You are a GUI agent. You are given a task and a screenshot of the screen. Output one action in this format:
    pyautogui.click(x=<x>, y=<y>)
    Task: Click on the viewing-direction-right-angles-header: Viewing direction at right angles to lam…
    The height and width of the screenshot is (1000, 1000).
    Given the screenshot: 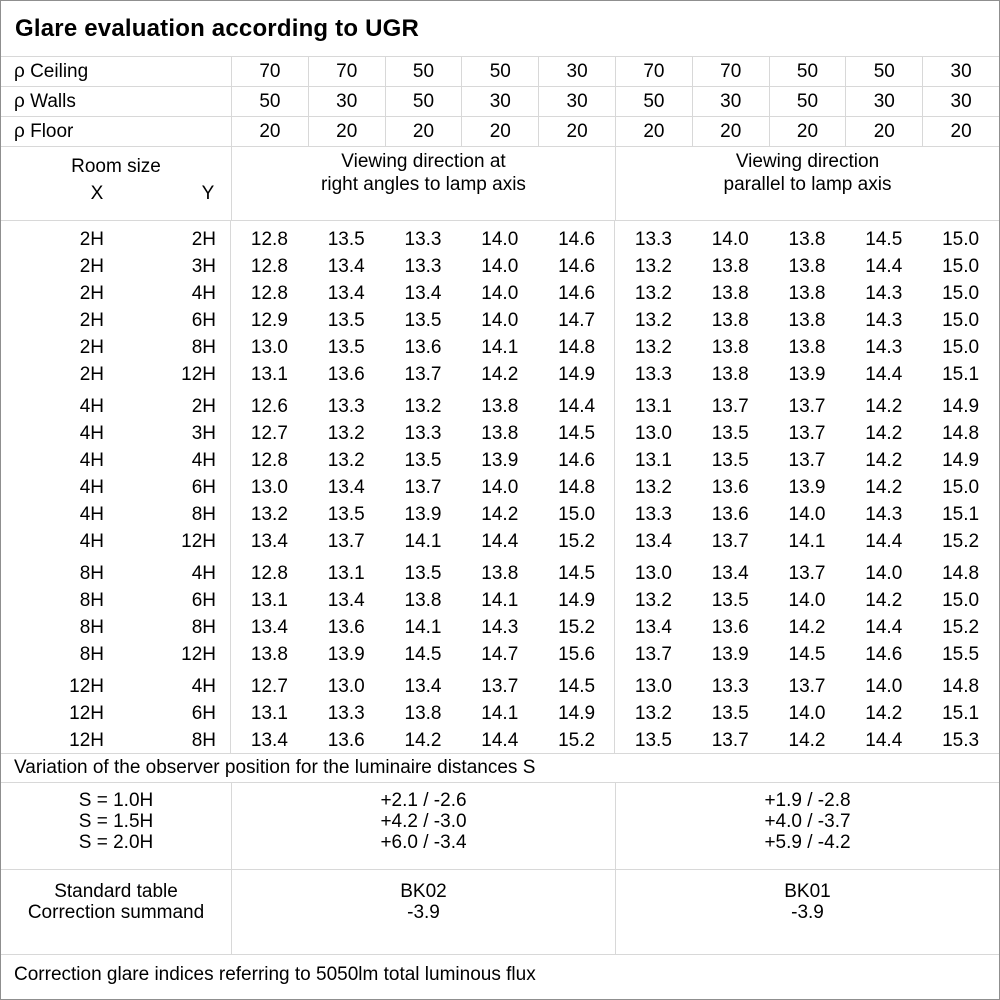 What is the action you would take?
    pyautogui.click(x=423, y=183)
    